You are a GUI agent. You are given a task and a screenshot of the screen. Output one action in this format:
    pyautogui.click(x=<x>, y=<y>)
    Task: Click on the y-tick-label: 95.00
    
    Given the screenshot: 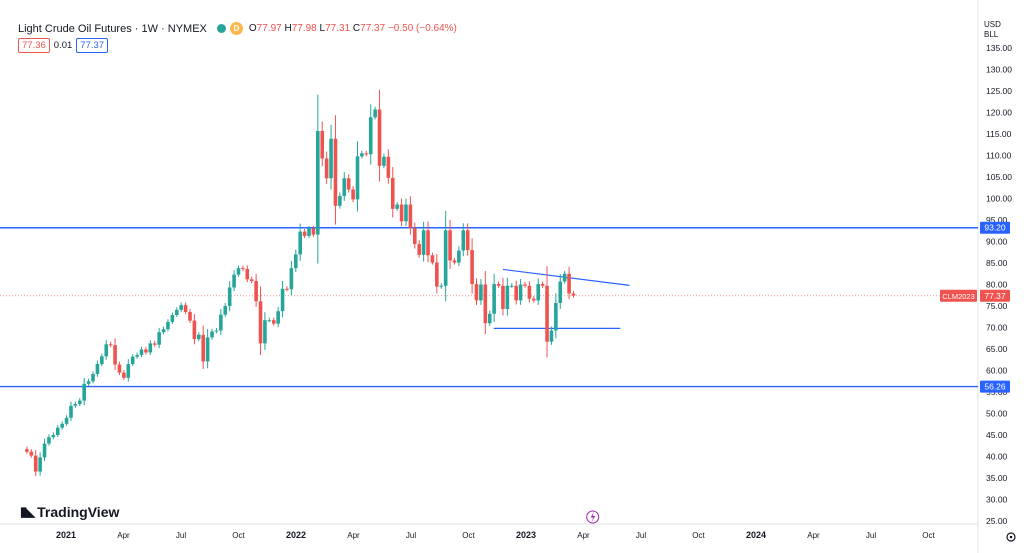 What is the action you would take?
    pyautogui.click(x=997, y=220)
    